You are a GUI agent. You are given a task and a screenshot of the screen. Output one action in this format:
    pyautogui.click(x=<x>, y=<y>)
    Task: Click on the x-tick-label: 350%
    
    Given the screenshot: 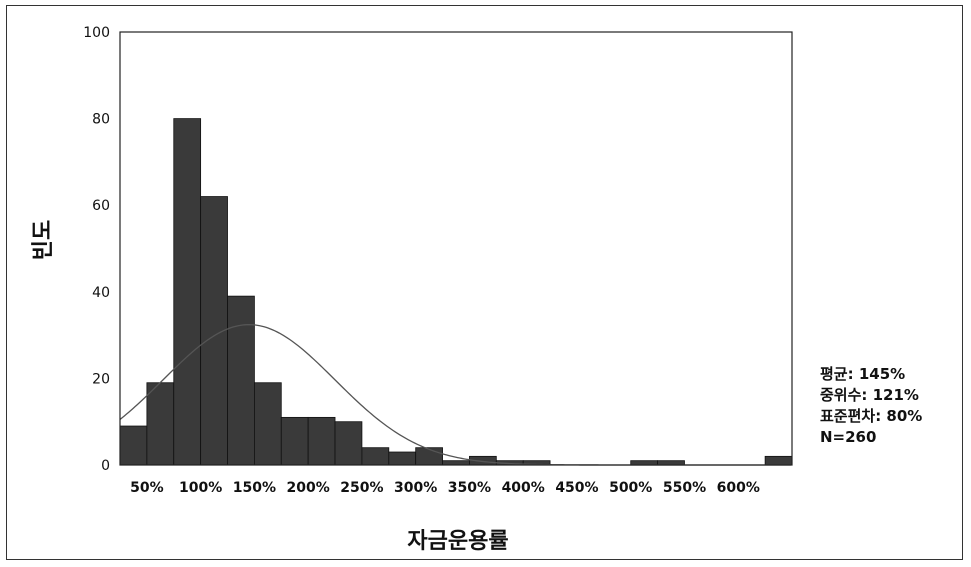 What is the action you would take?
    pyautogui.click(x=469, y=488)
    